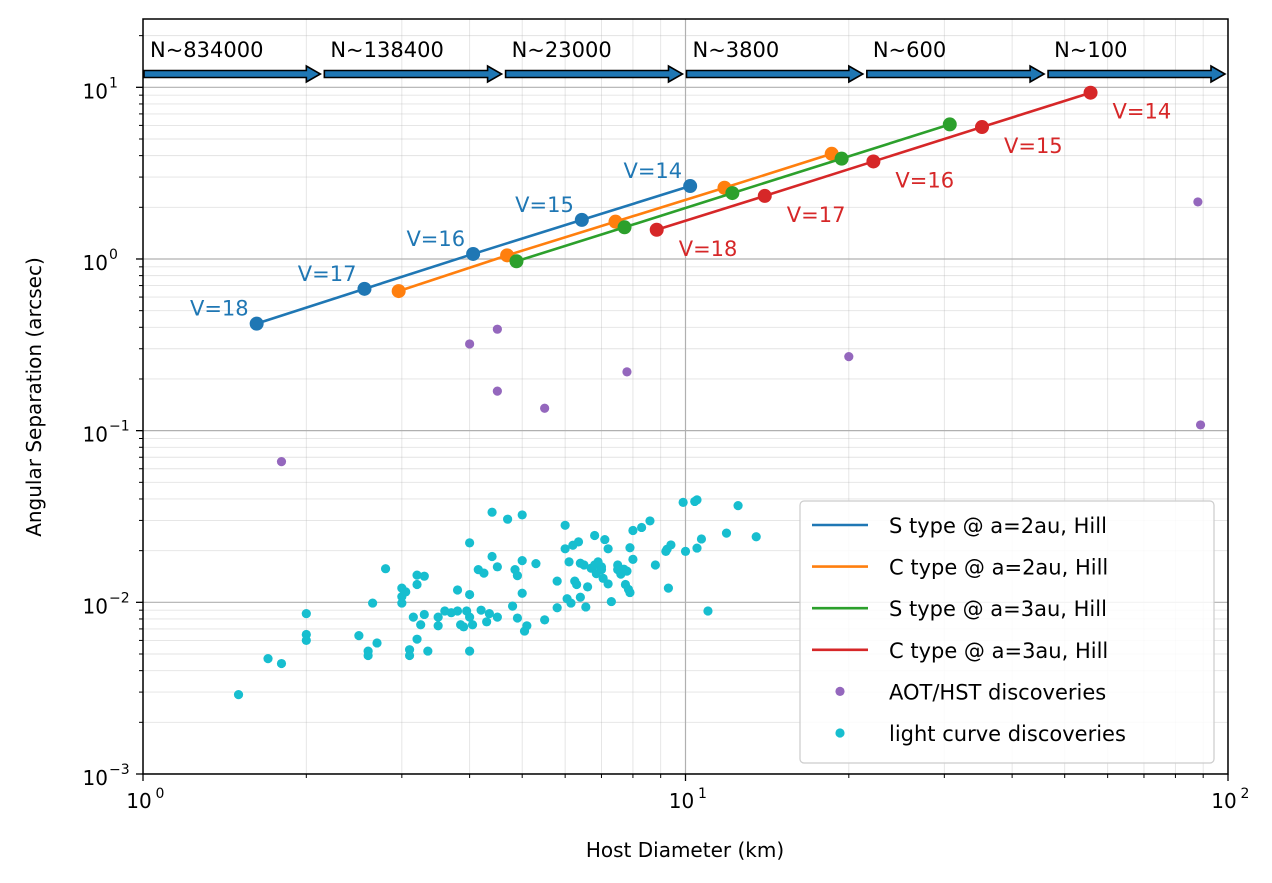  I want to click on legend-label: C type @ a=2au, Hill, so click(998, 568).